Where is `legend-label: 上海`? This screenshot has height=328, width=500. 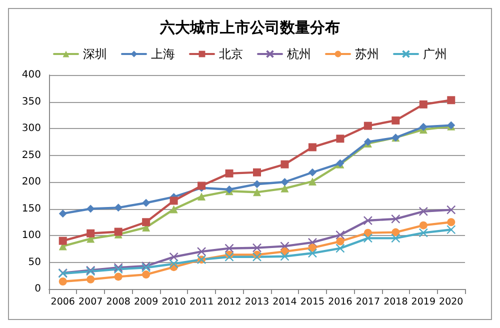
legend-label: 上海 is located at coordinates (163, 54).